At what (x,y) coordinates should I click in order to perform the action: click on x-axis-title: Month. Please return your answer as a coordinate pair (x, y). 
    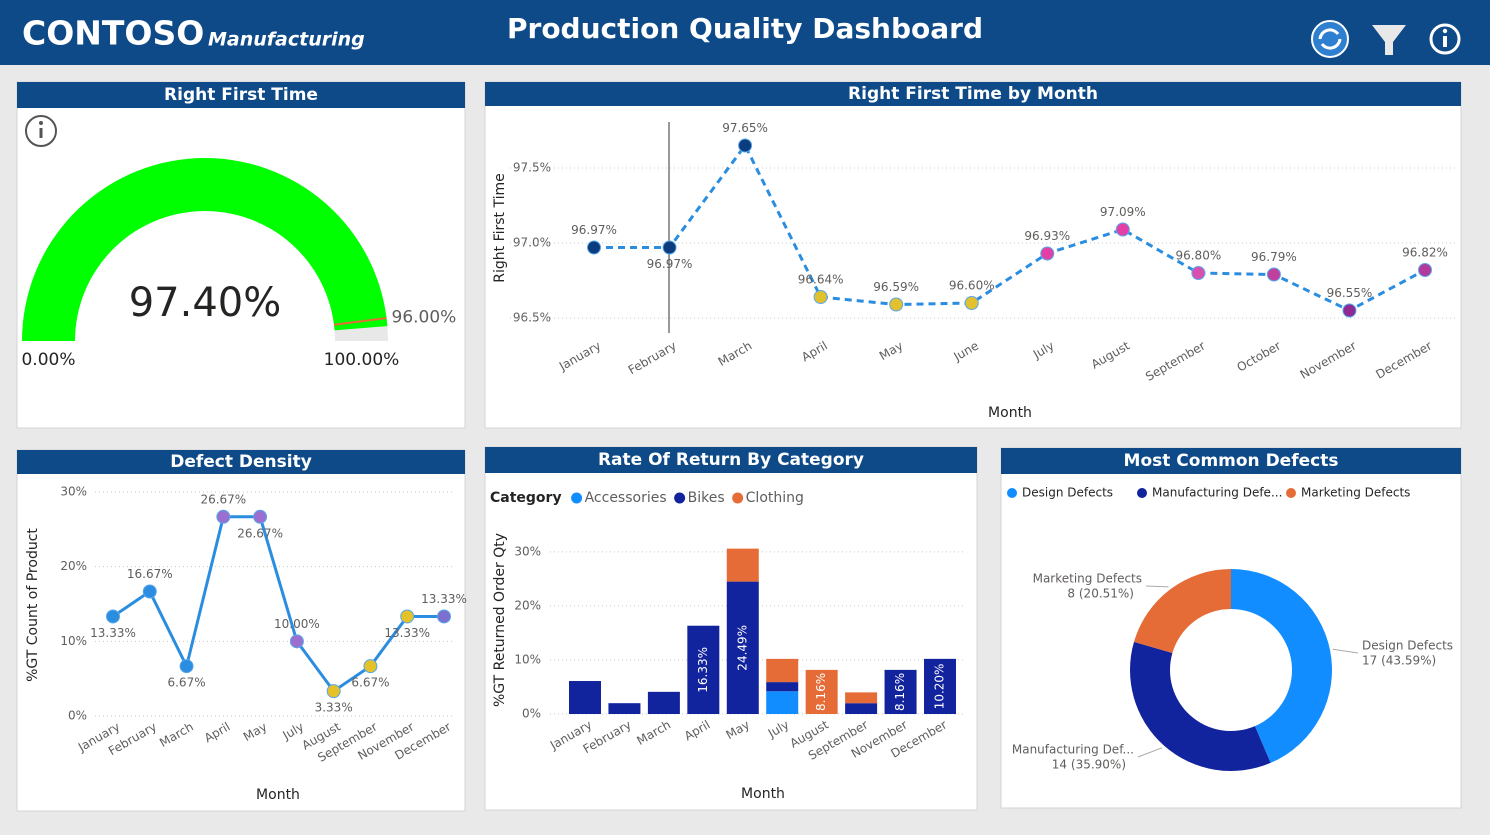
    Looking at the image, I should click on (278, 795).